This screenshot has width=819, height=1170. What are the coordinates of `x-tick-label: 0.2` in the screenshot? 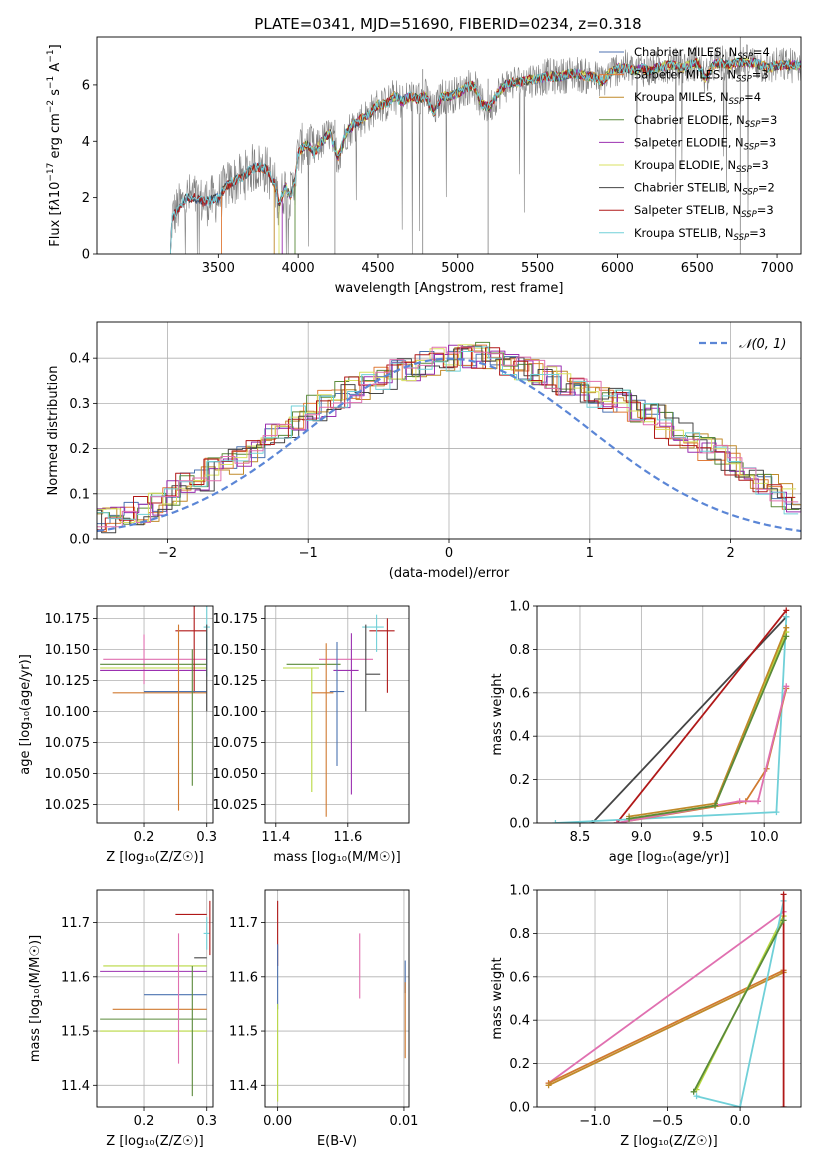 It's located at (144, 1121).